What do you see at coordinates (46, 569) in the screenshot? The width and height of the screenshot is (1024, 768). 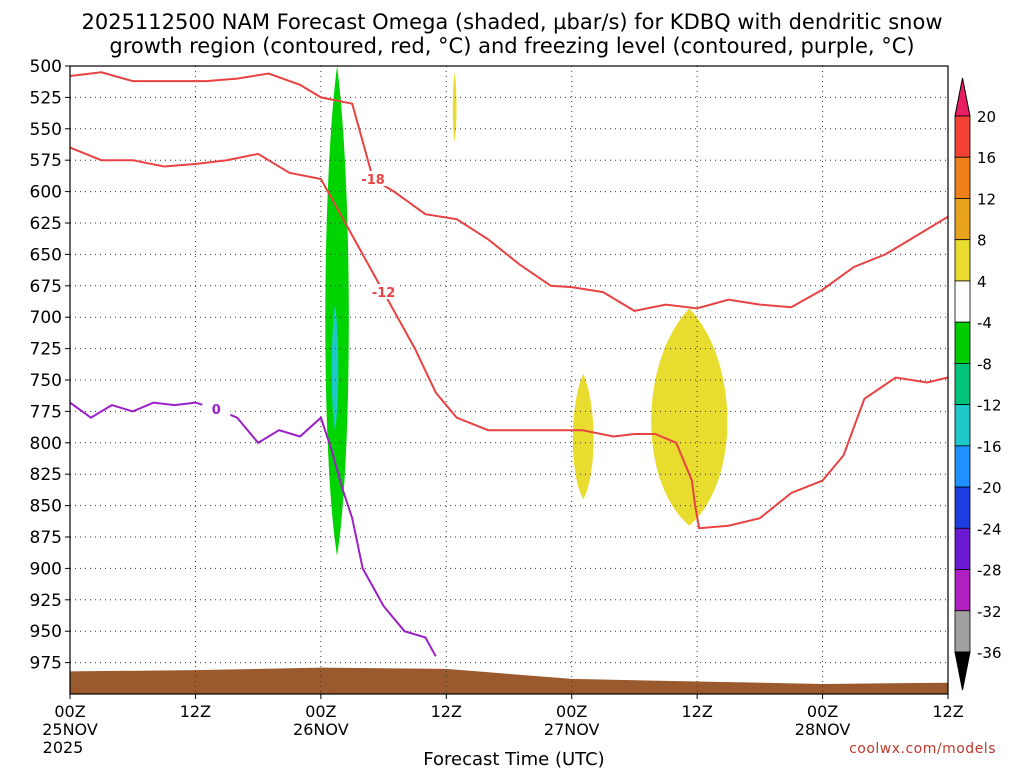 I see `y-tick-label-16: 900` at bounding box center [46, 569].